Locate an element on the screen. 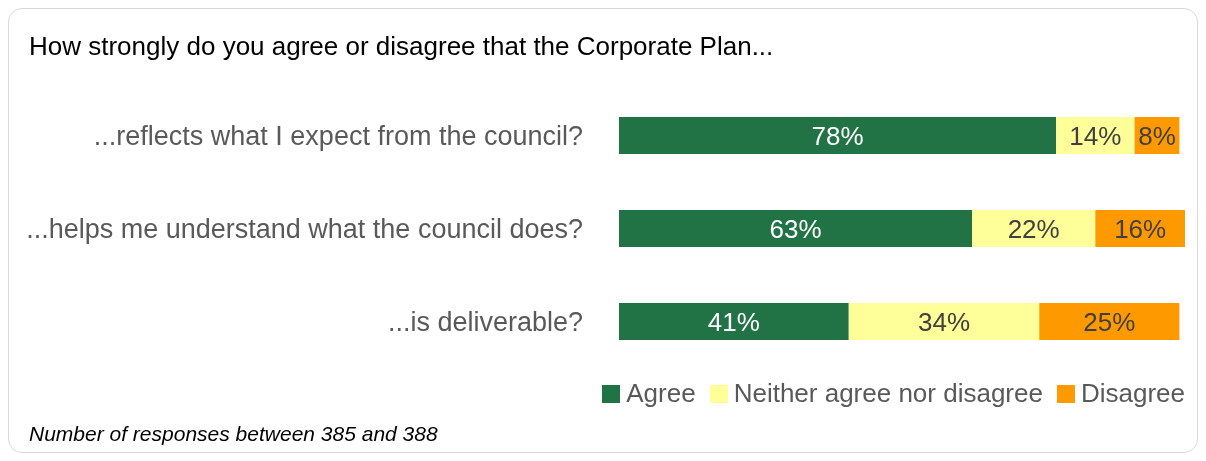 This screenshot has width=1206, height=461. text: Number of responses between 385 and 388 is located at coordinates (233, 434).